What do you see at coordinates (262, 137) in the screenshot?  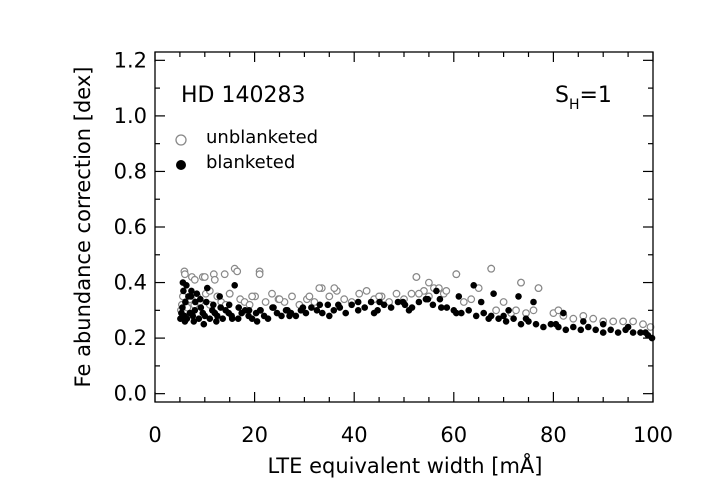 I see `legend-unblanketed-label: unblanketed` at bounding box center [262, 137].